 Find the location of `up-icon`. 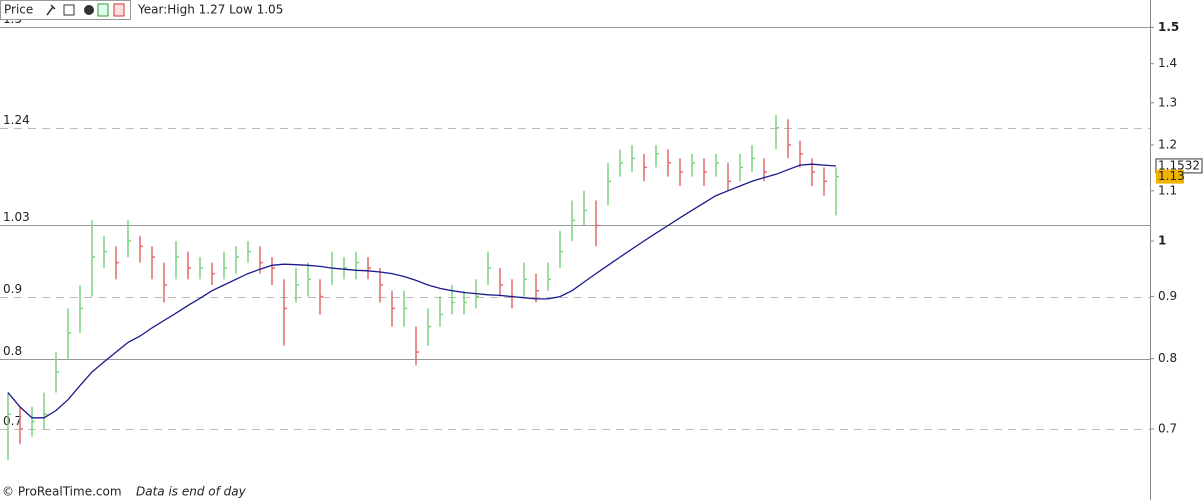

up-icon is located at coordinates (103, 10).